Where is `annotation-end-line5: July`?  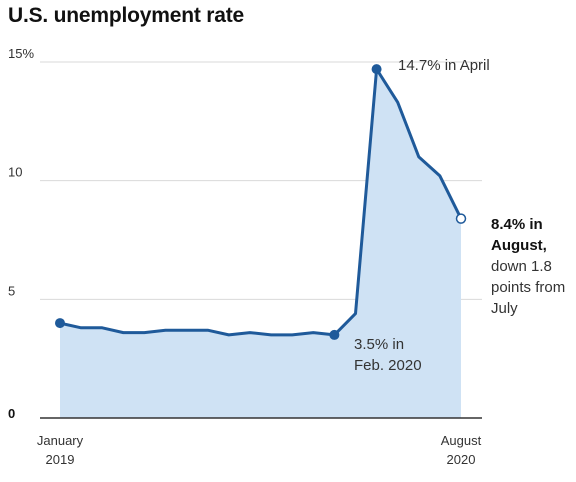 annotation-end-line5: July is located at coordinates (504, 308).